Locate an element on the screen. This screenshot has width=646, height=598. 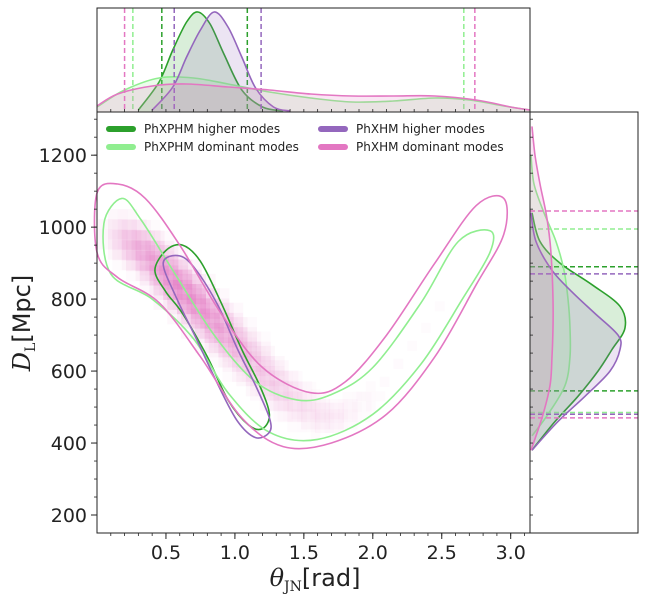
y-tick-label: 1000 is located at coordinates (63, 228).